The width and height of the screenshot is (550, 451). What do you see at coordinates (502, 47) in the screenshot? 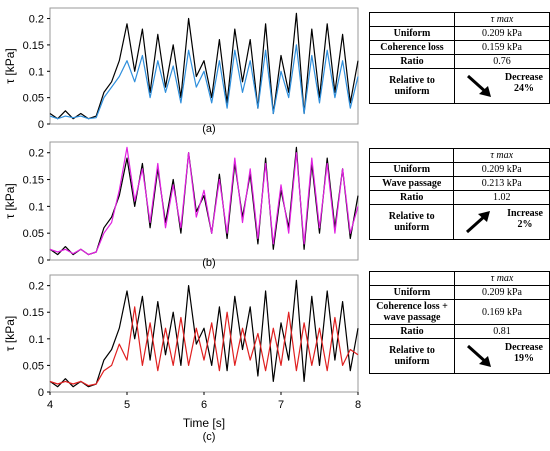
I see `row-value: 0.159 kPa` at bounding box center [502, 47].